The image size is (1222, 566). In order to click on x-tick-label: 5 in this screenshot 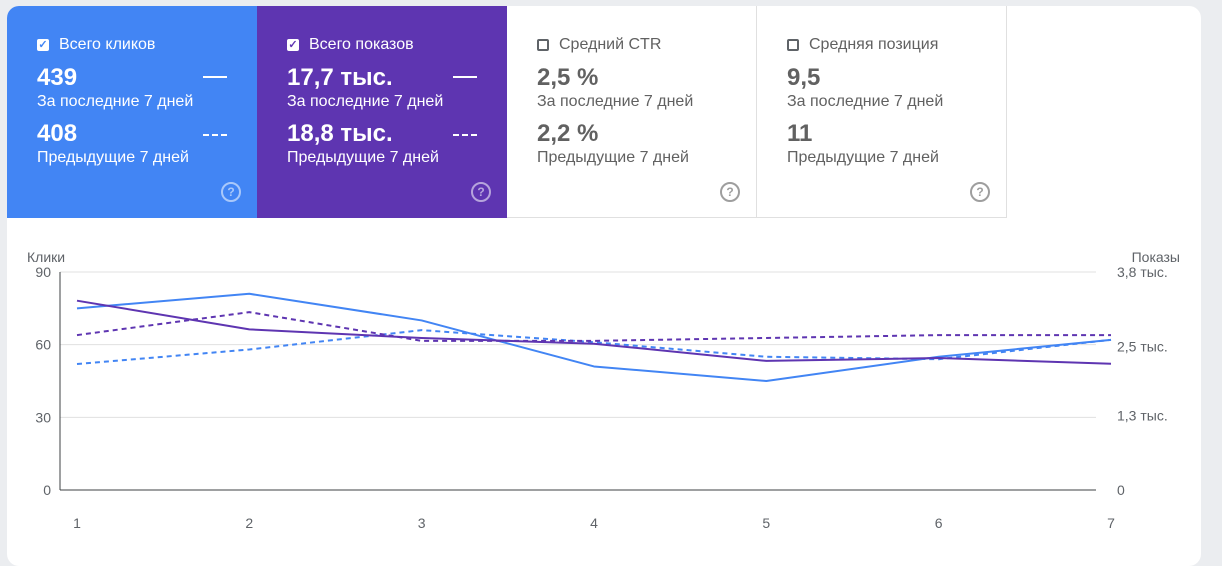, I will do `click(766, 523)`.